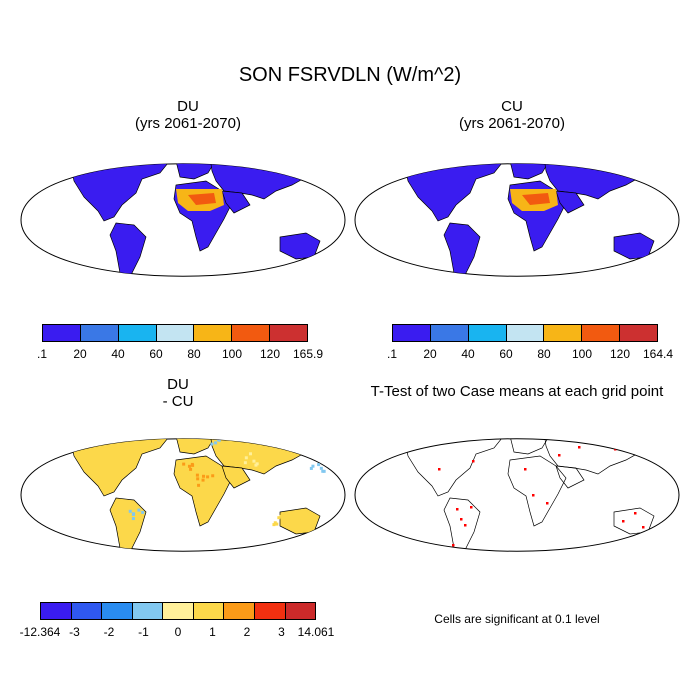  Describe the element at coordinates (109, 632) in the screenshot. I see `colorbar-tick-label: -2` at that location.